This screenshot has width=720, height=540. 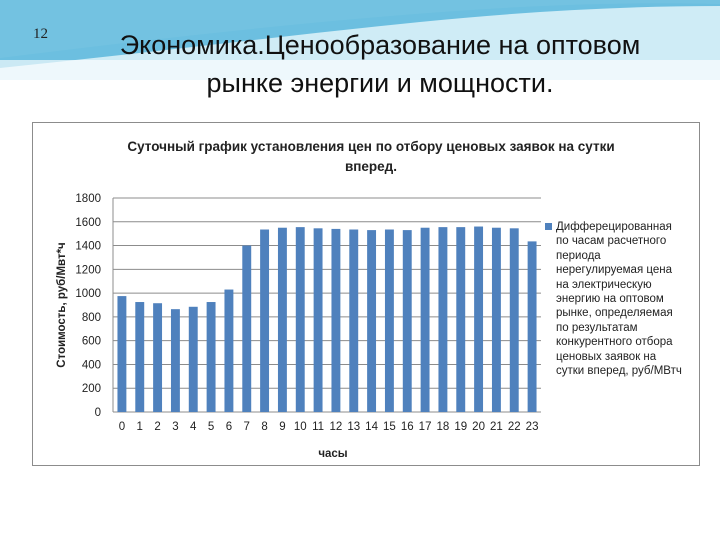 I want to click on legend-line: периода, so click(x=578, y=255).